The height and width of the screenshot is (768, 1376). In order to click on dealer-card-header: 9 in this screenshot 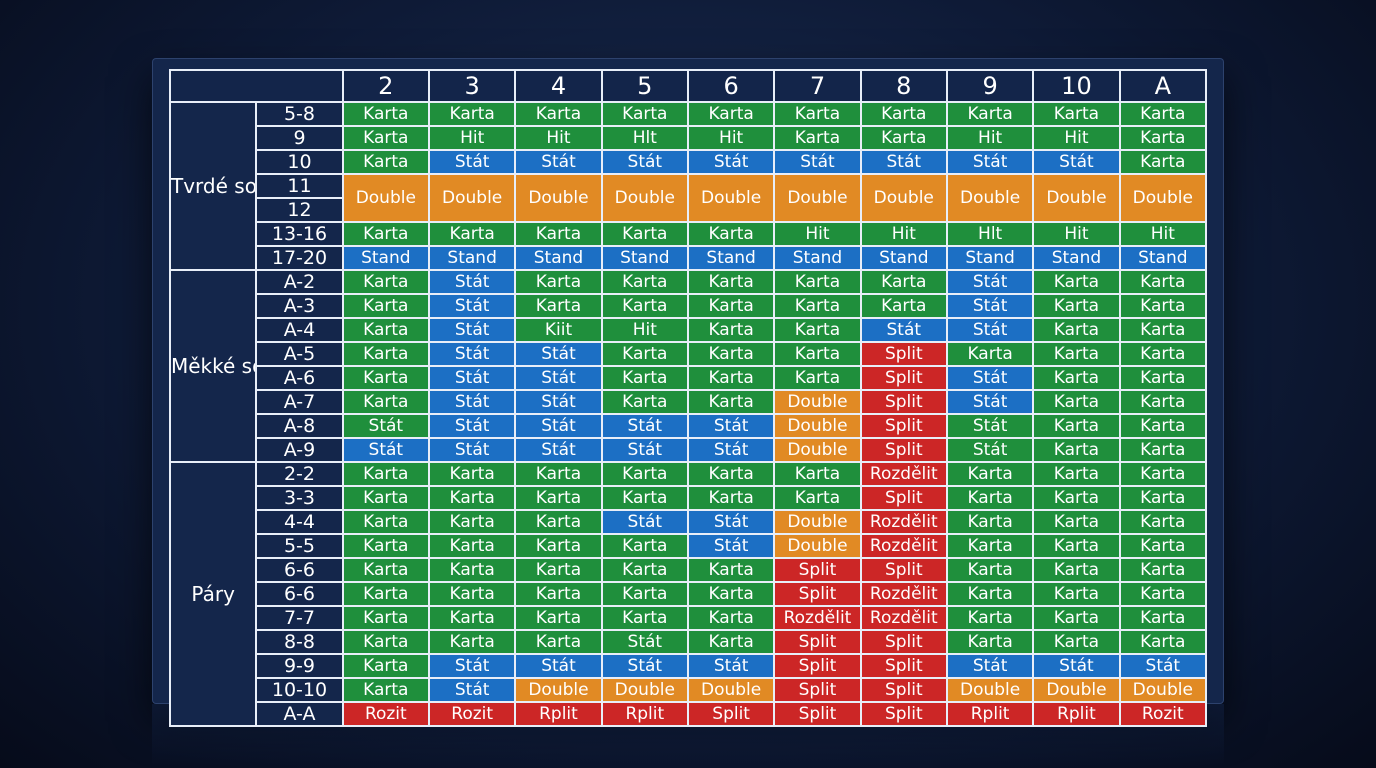, I will do `click(990, 86)`.